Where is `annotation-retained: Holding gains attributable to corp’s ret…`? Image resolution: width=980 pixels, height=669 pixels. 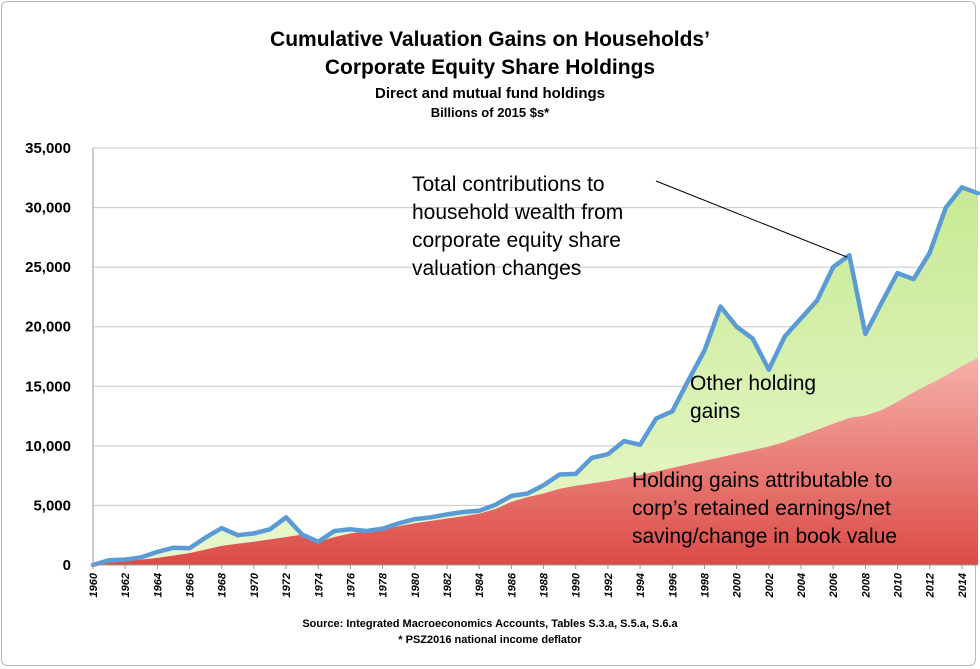
annotation-retained: Holding gains attributable to corp’s ret… is located at coordinates (764, 508).